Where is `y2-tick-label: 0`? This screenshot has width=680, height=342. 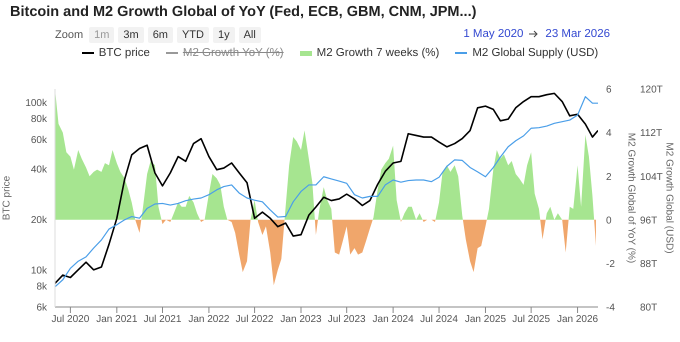
y2-tick-label: 0 is located at coordinates (609, 220).